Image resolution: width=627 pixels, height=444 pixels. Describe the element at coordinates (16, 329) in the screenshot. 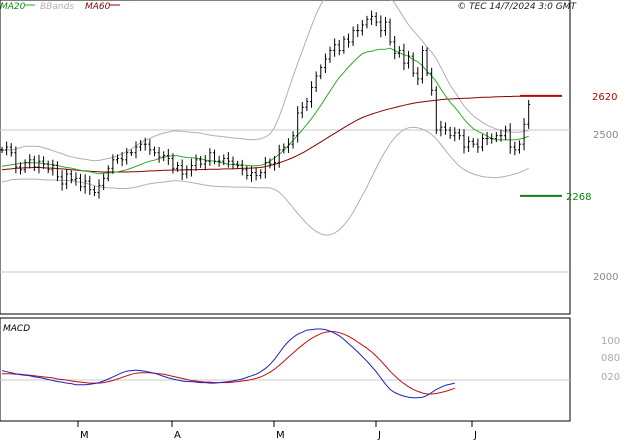

I see `macd-panel-title: MACD` at that location.